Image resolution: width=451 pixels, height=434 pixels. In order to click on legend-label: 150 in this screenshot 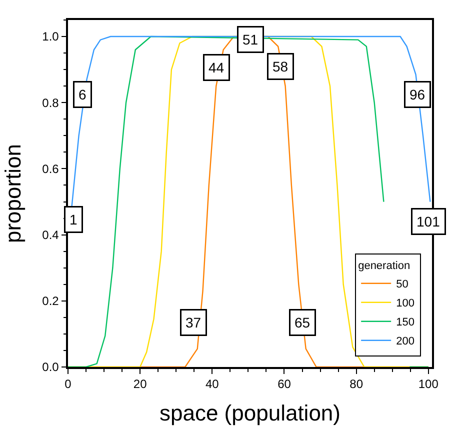, I will do `click(405, 322)`.